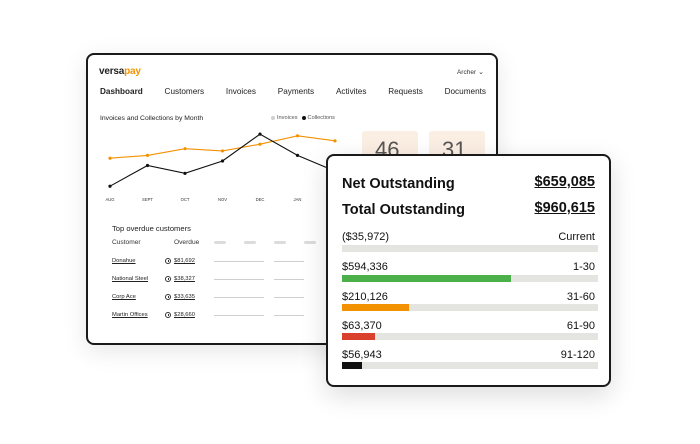 The width and height of the screenshot is (700, 444). I want to click on legend-collections: Collections, so click(318, 118).